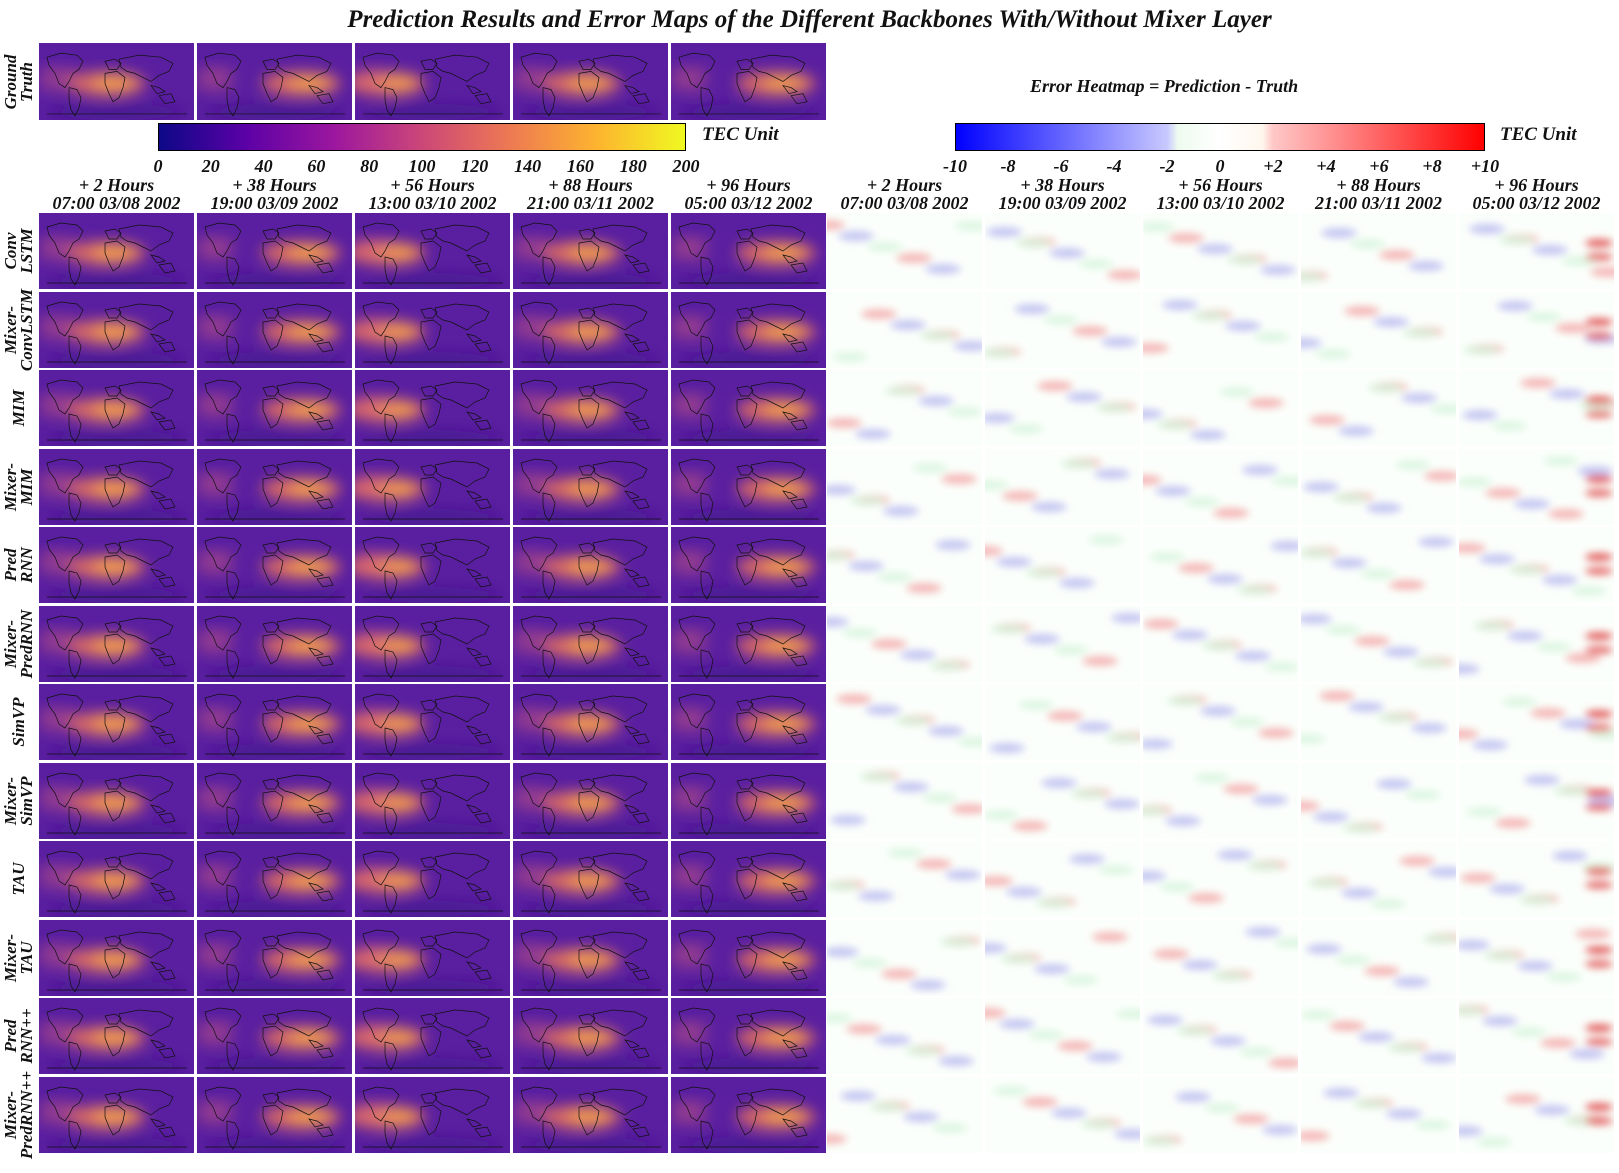 The image size is (1619, 1173). Describe the element at coordinates (1378, 203) in the screenshot. I see `column-date: 21:00 03/11 2002` at that location.